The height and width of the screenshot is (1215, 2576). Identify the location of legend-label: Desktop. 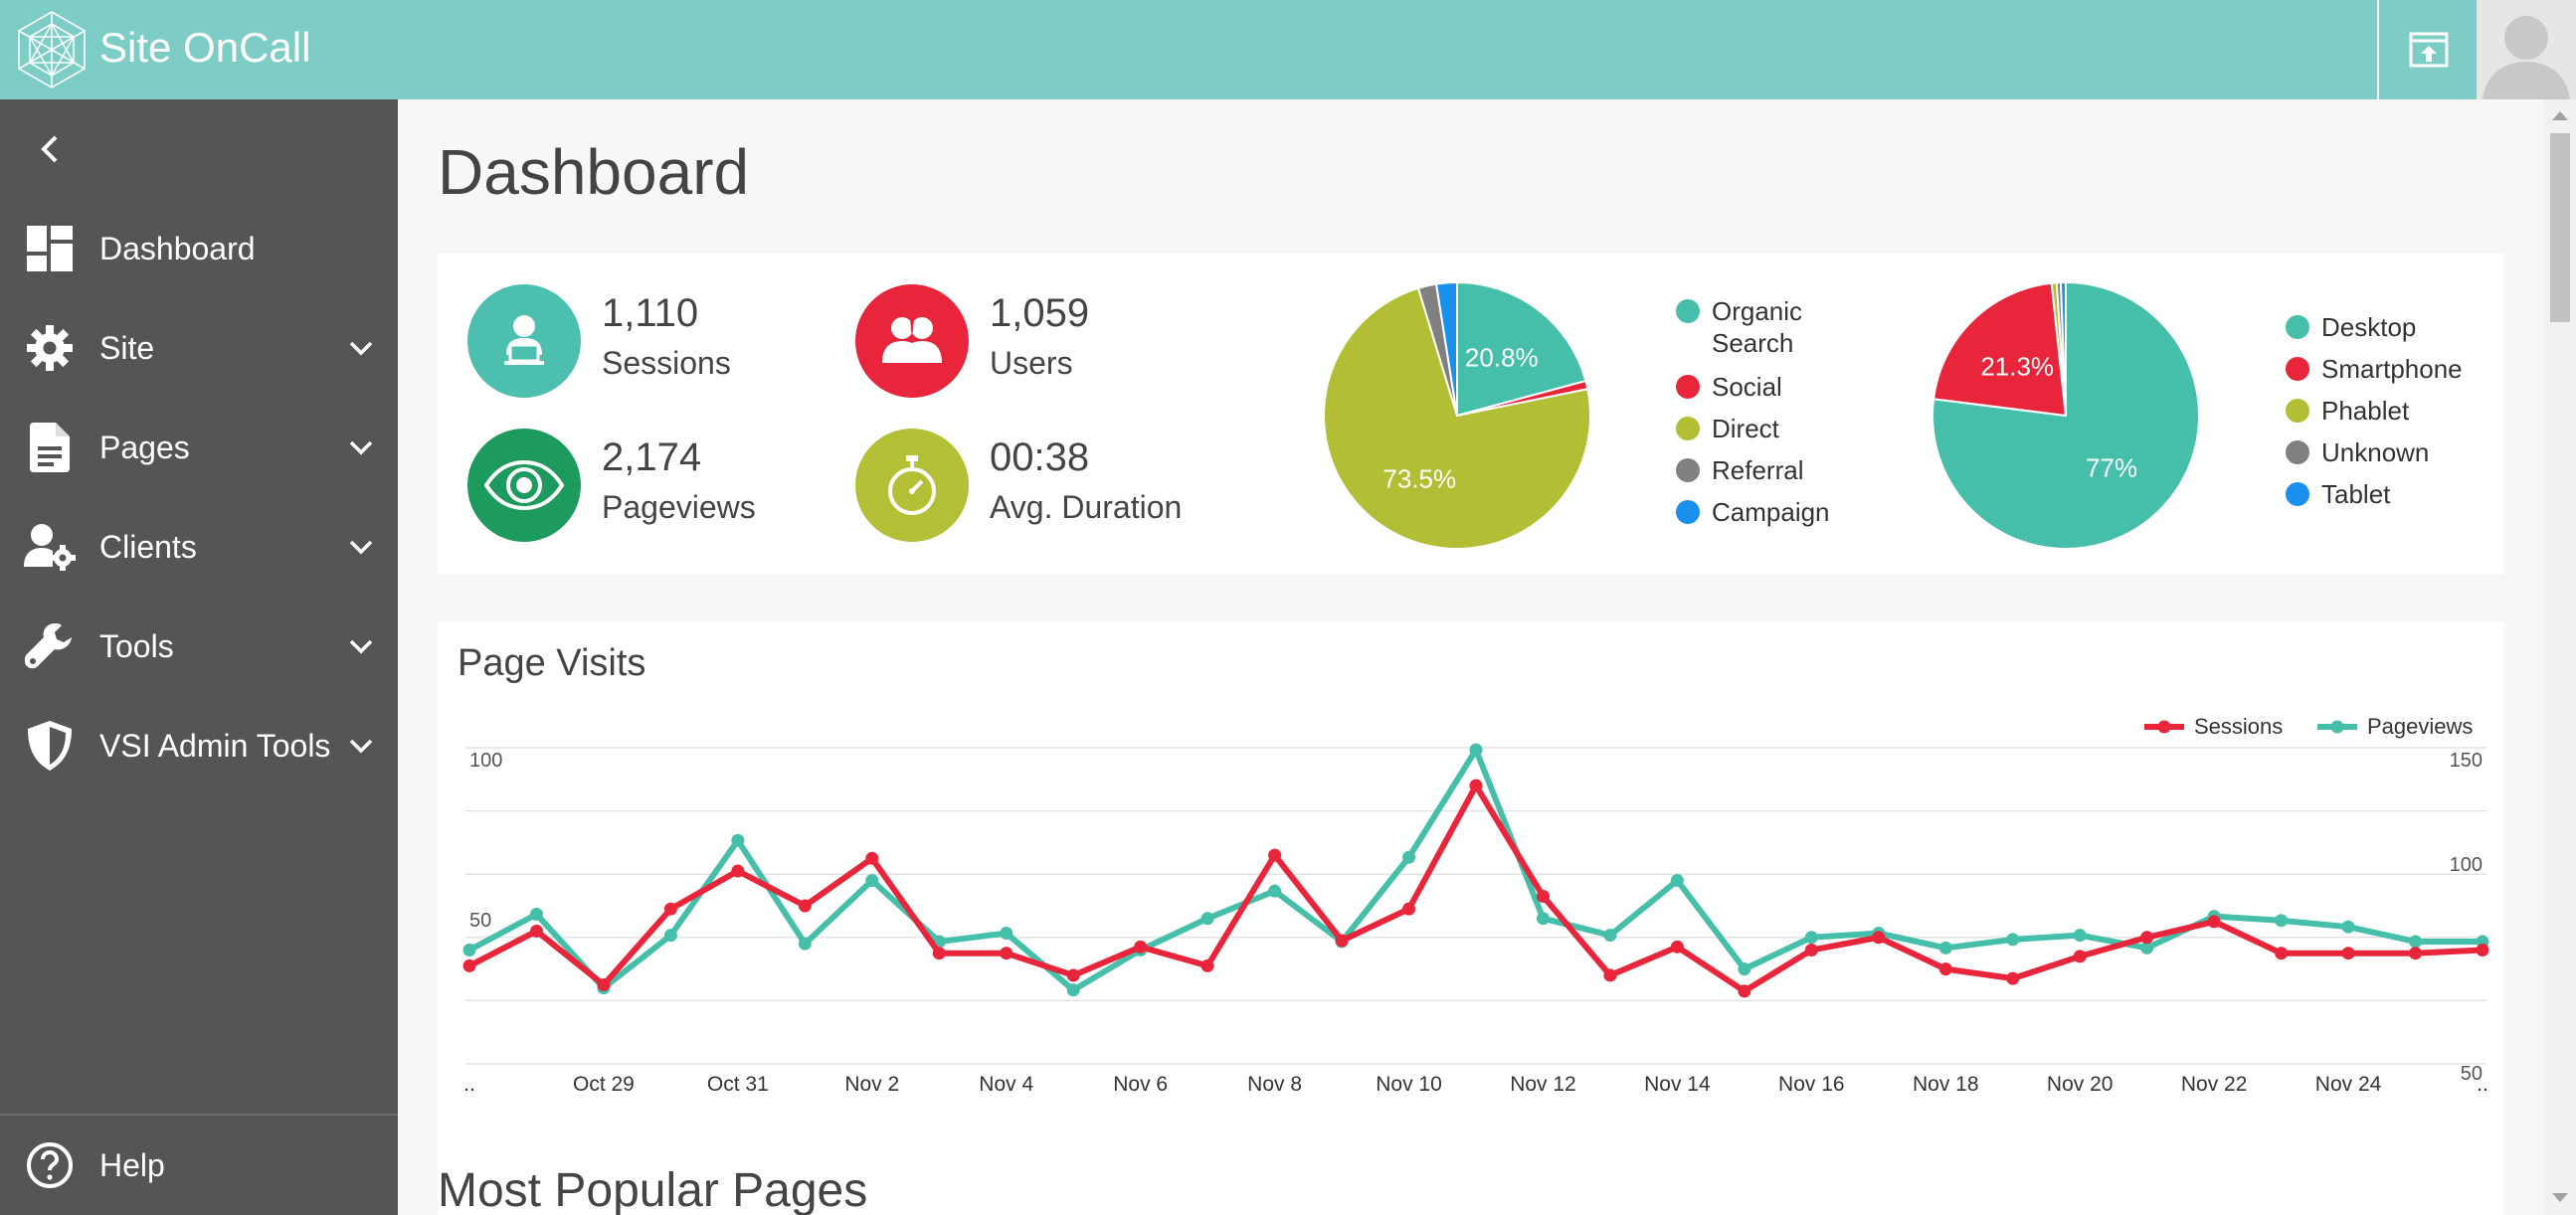
(2369, 327).